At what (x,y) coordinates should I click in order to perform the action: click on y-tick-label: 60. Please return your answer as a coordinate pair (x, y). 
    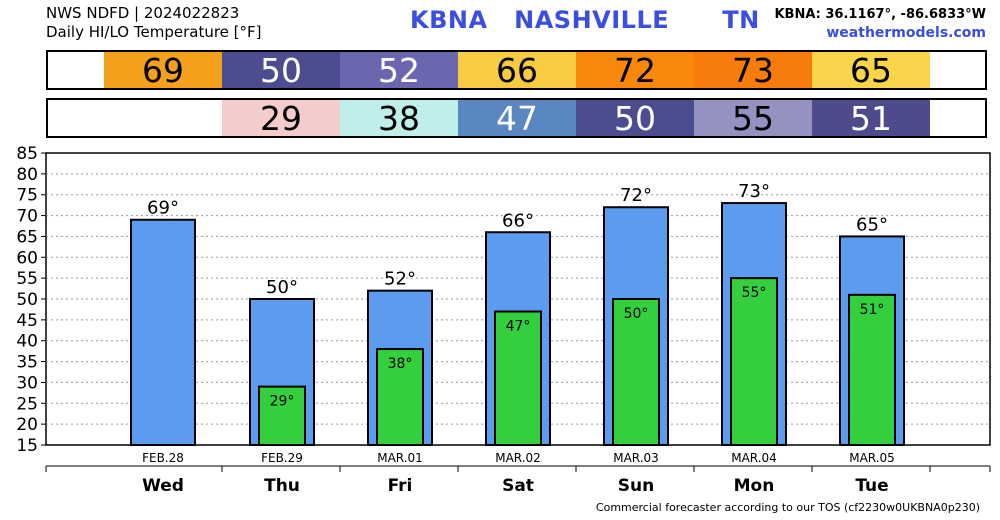
    Looking at the image, I should click on (27, 258).